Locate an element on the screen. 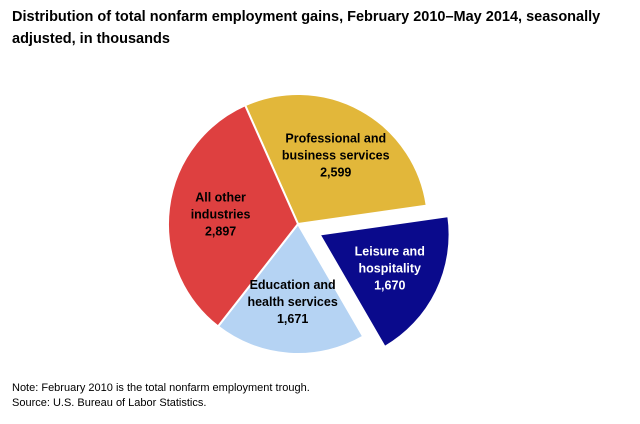  slice-label-3: All other industries 2,897 is located at coordinates (221, 215).